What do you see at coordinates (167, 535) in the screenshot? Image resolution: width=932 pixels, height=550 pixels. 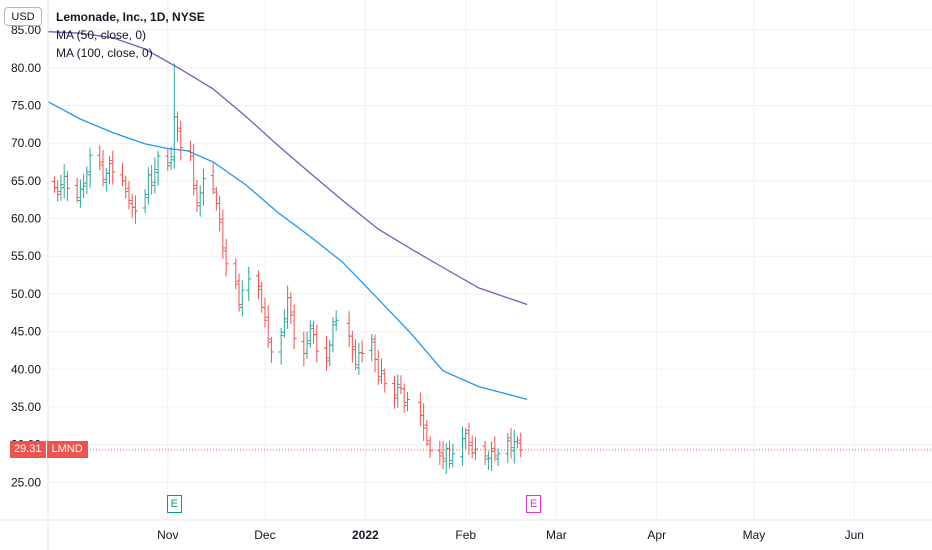 I see `x-tick-label: Nov` at bounding box center [167, 535].